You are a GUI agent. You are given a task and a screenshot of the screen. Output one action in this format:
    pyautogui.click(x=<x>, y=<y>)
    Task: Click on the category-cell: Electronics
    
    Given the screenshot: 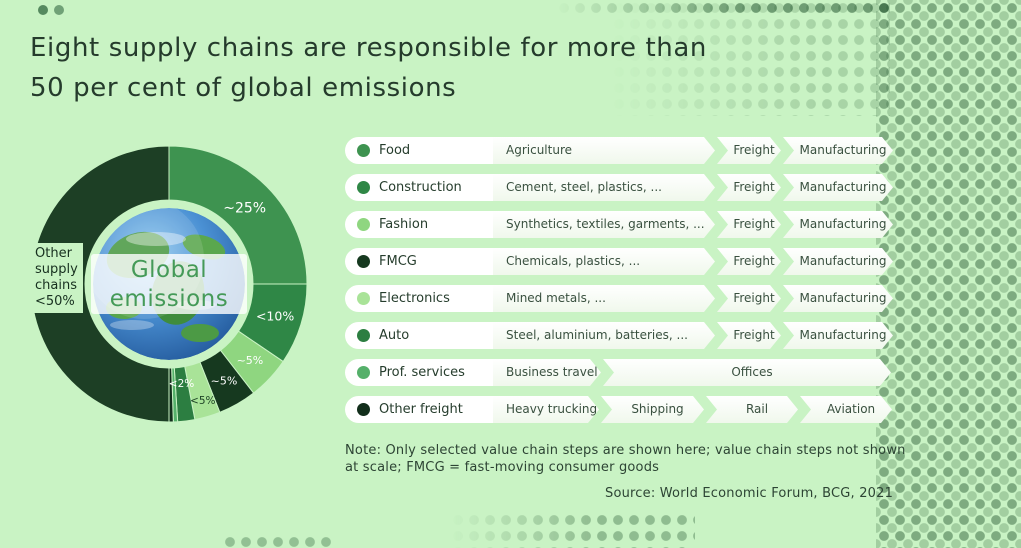 What is the action you would take?
    pyautogui.click(x=419, y=298)
    